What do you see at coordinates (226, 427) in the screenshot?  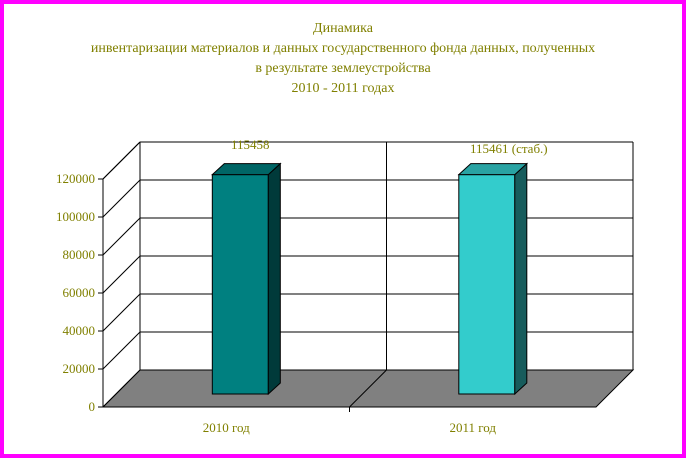 I see `x-category-label: 2010 год` at bounding box center [226, 427].